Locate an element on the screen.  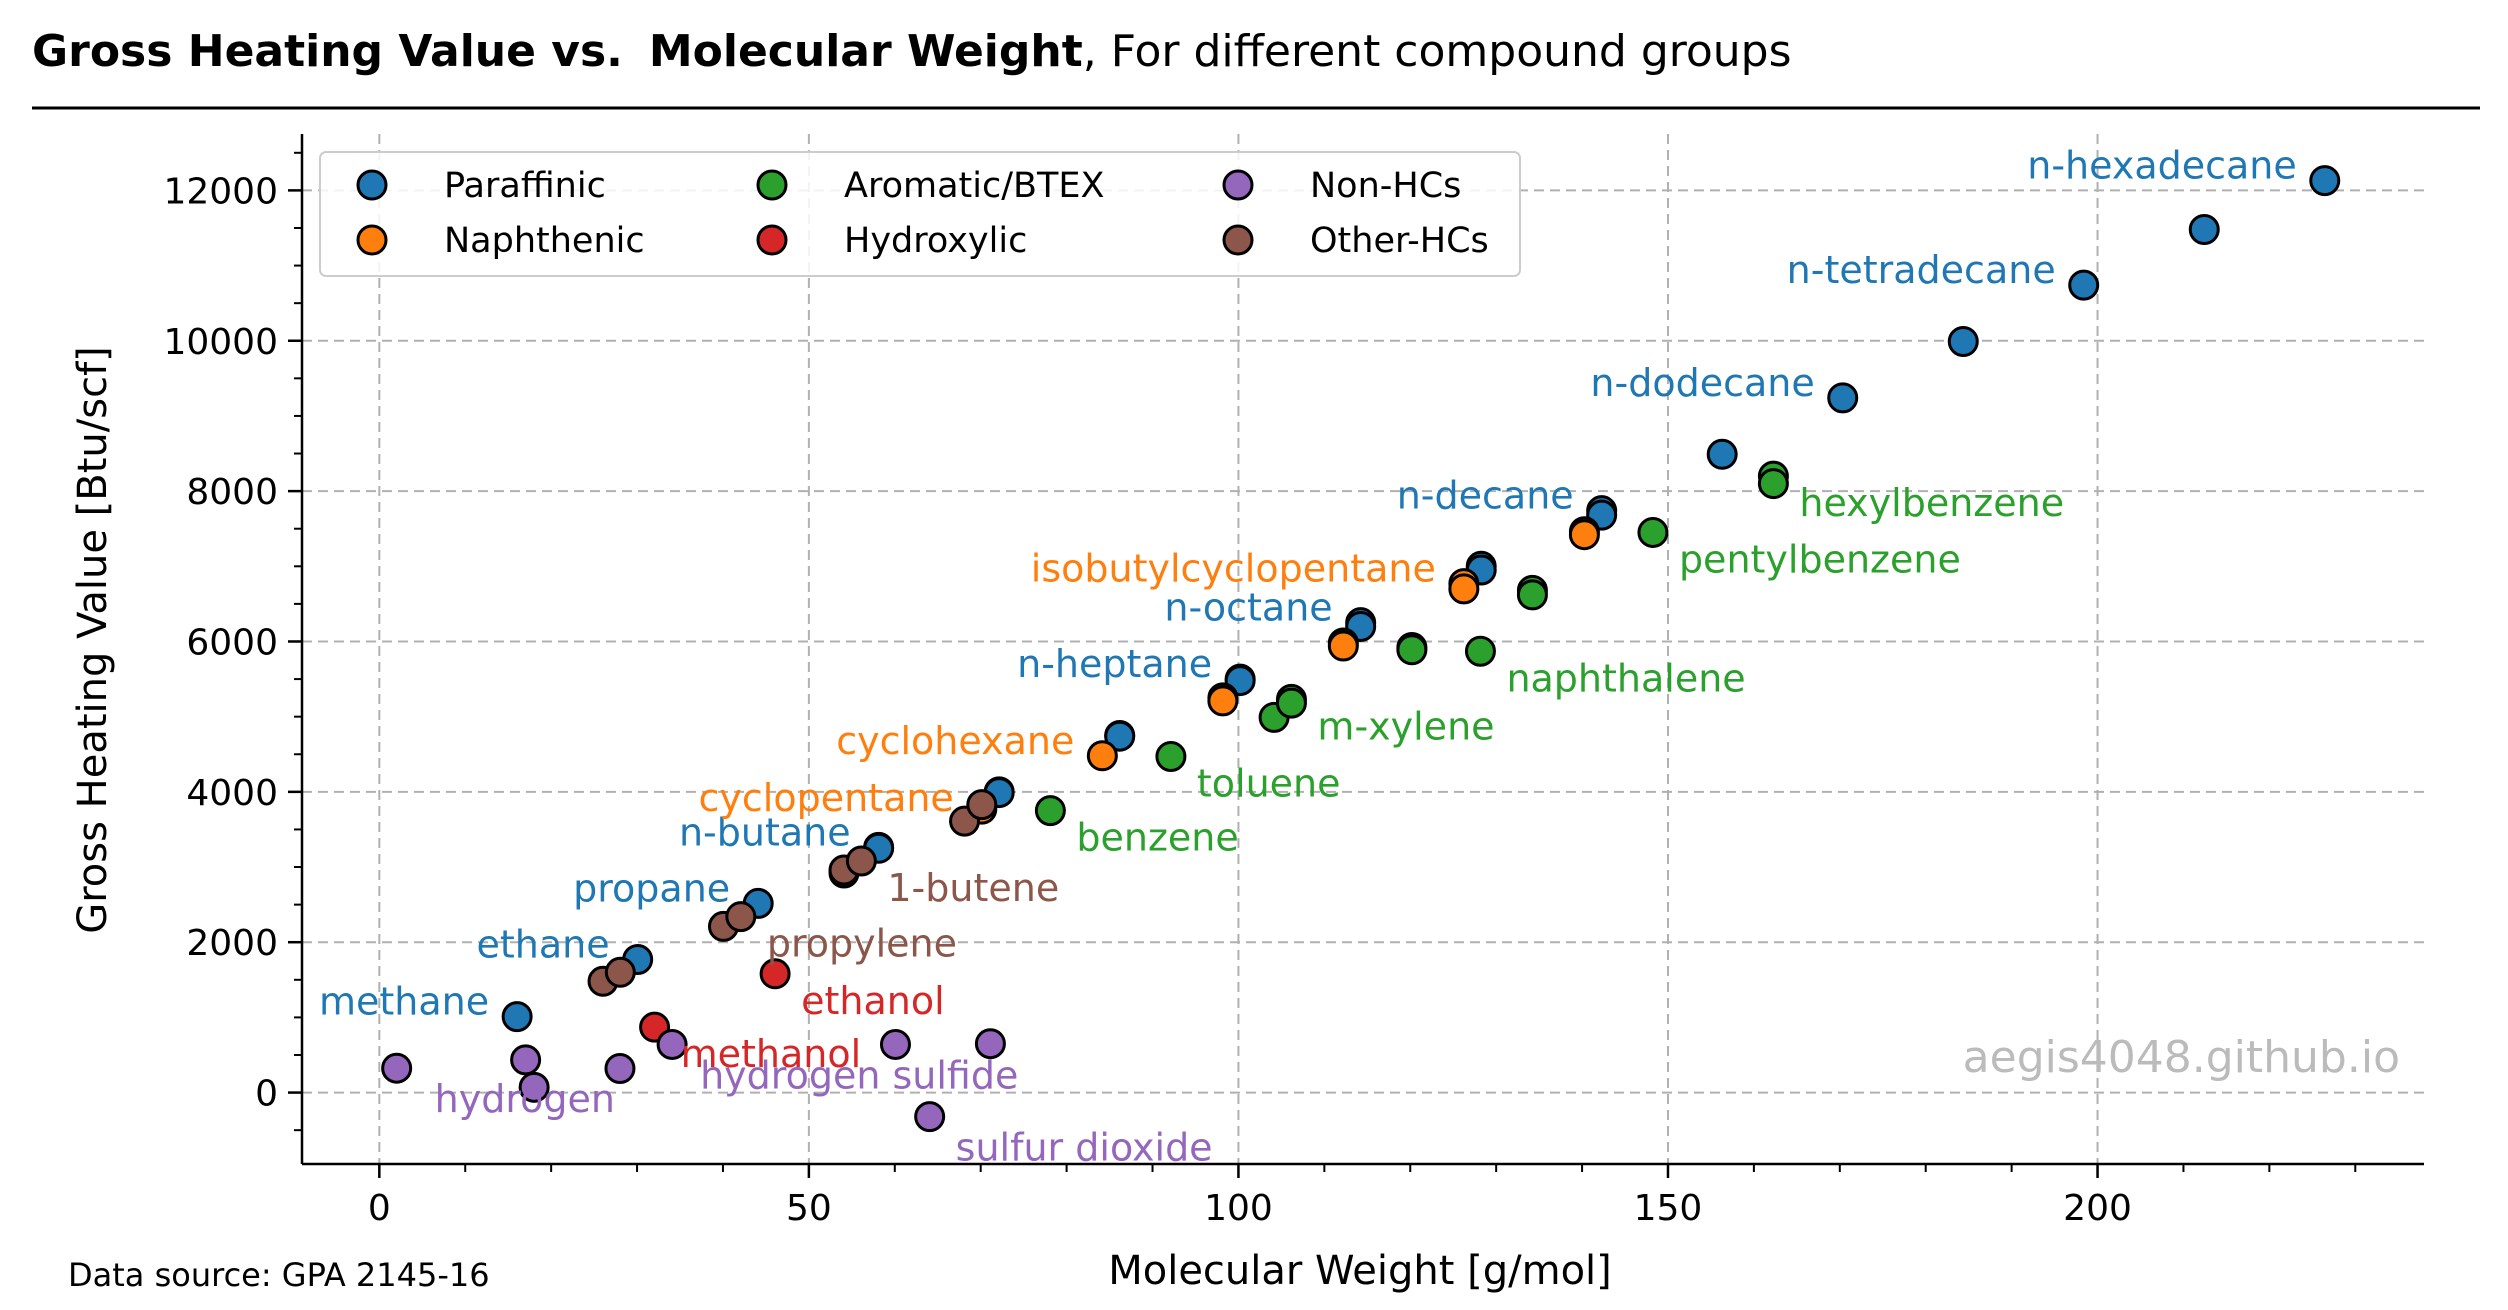
x-tick-label: 200 is located at coordinates (2097, 1208).